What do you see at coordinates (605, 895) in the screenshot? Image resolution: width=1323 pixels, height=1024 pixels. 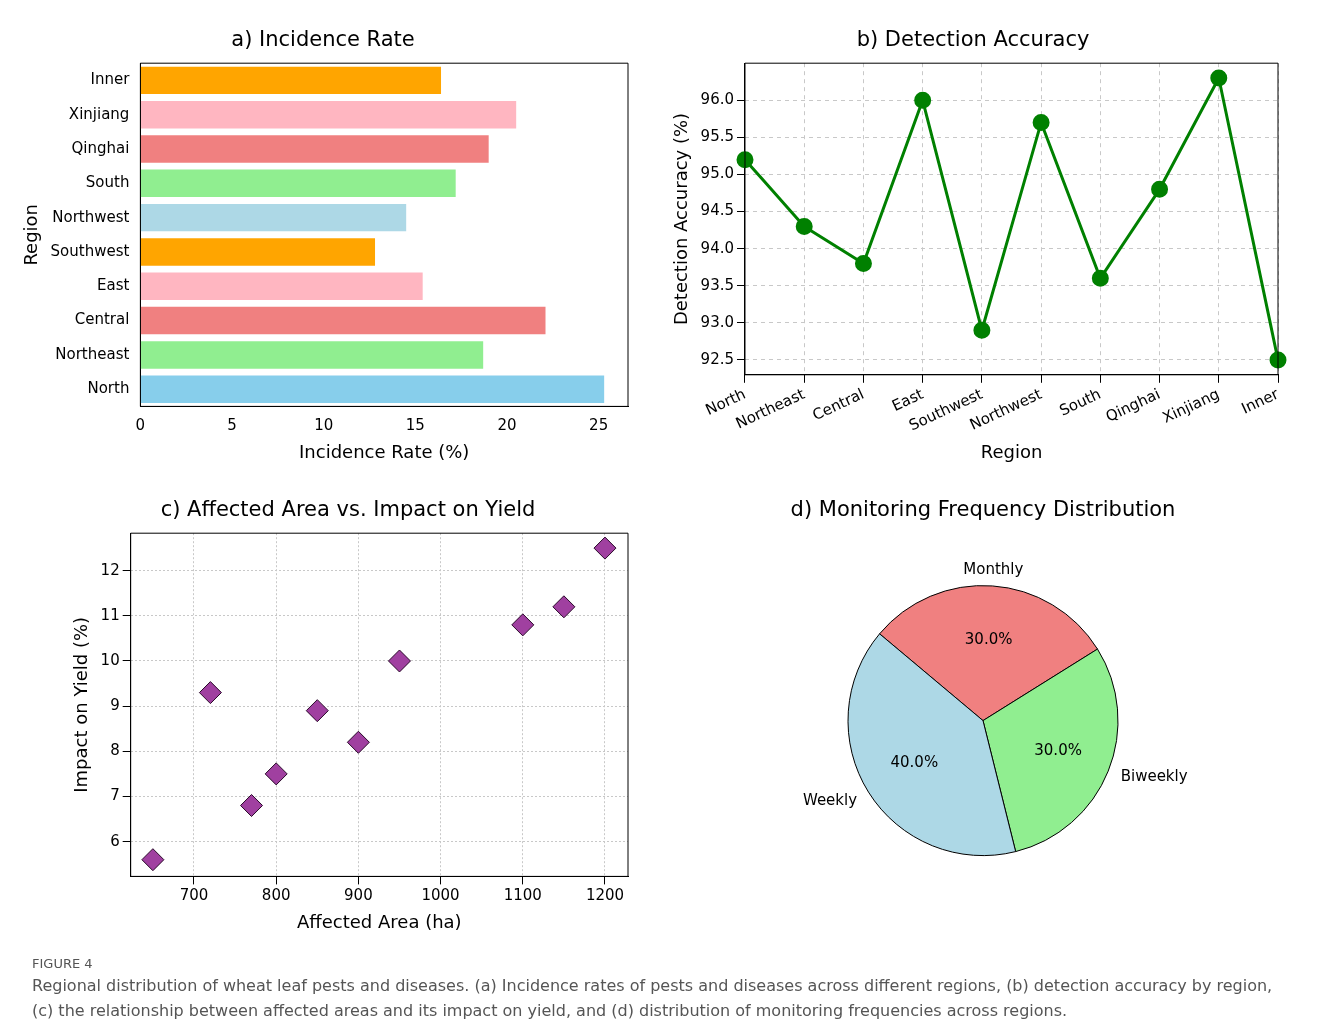 I see `x-tick-label: 1200` at bounding box center [605, 895].